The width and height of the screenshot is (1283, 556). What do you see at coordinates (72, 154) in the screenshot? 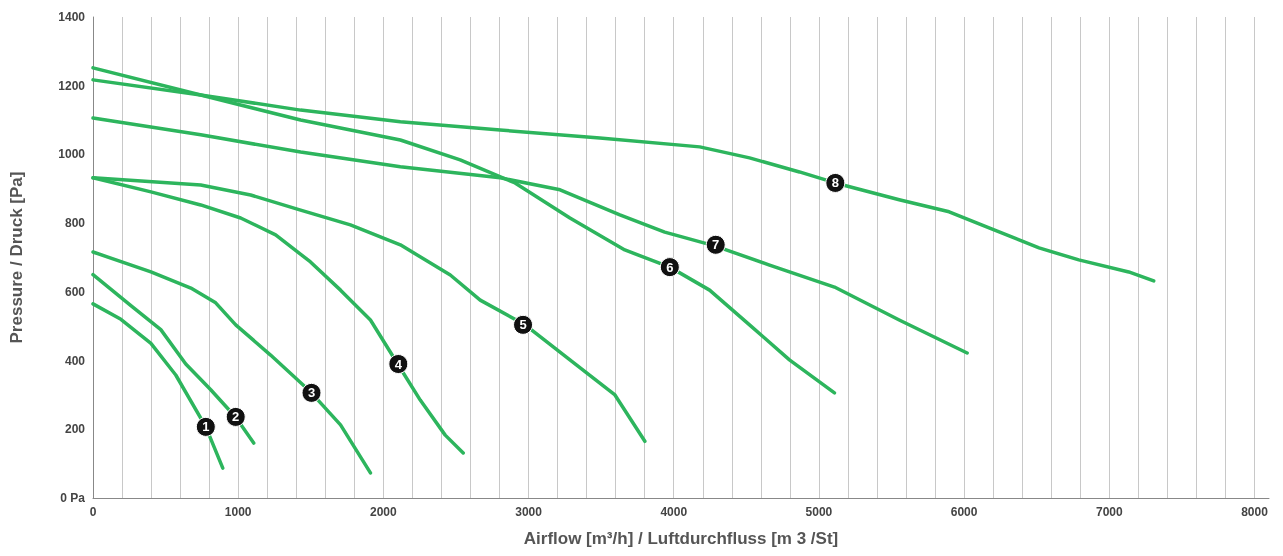
I see `y-tick-label: 1000` at bounding box center [72, 154].